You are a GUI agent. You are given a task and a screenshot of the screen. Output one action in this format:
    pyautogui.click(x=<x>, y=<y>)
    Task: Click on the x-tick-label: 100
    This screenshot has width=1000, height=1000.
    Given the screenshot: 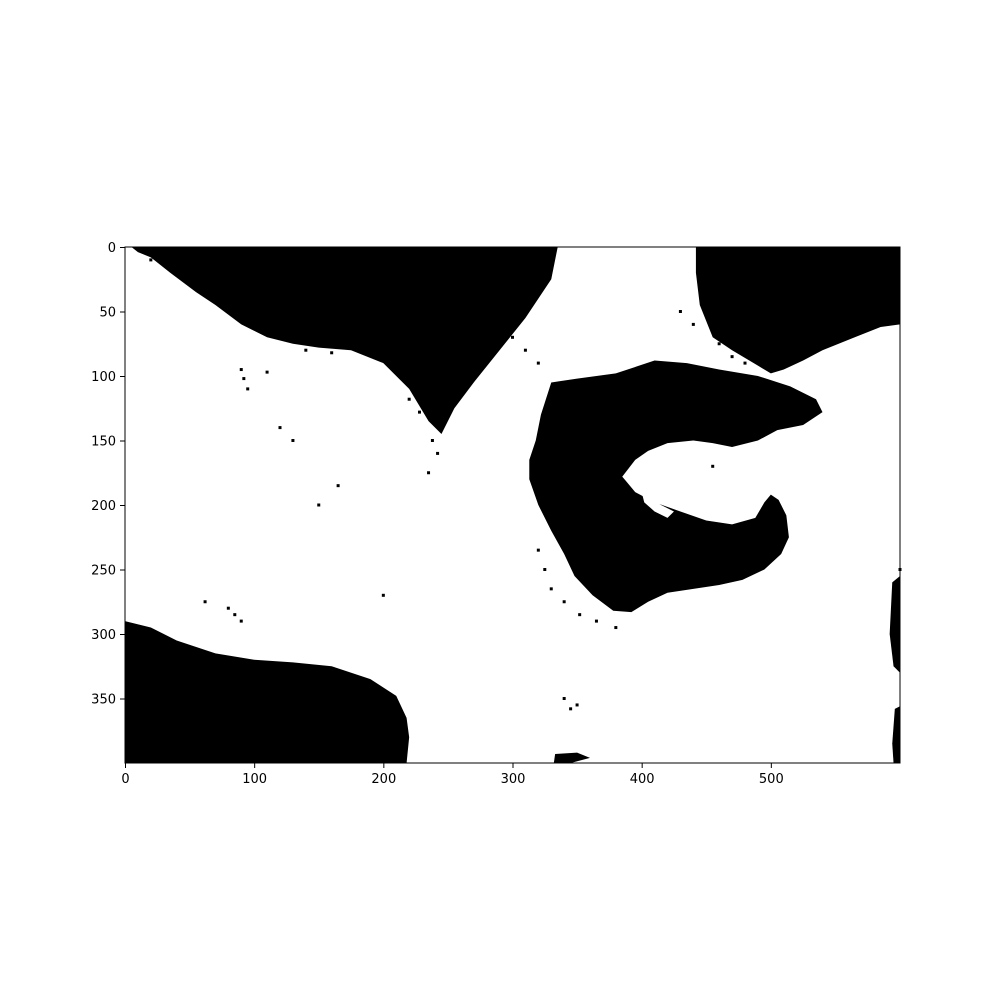 What is the action you would take?
    pyautogui.click(x=254, y=779)
    